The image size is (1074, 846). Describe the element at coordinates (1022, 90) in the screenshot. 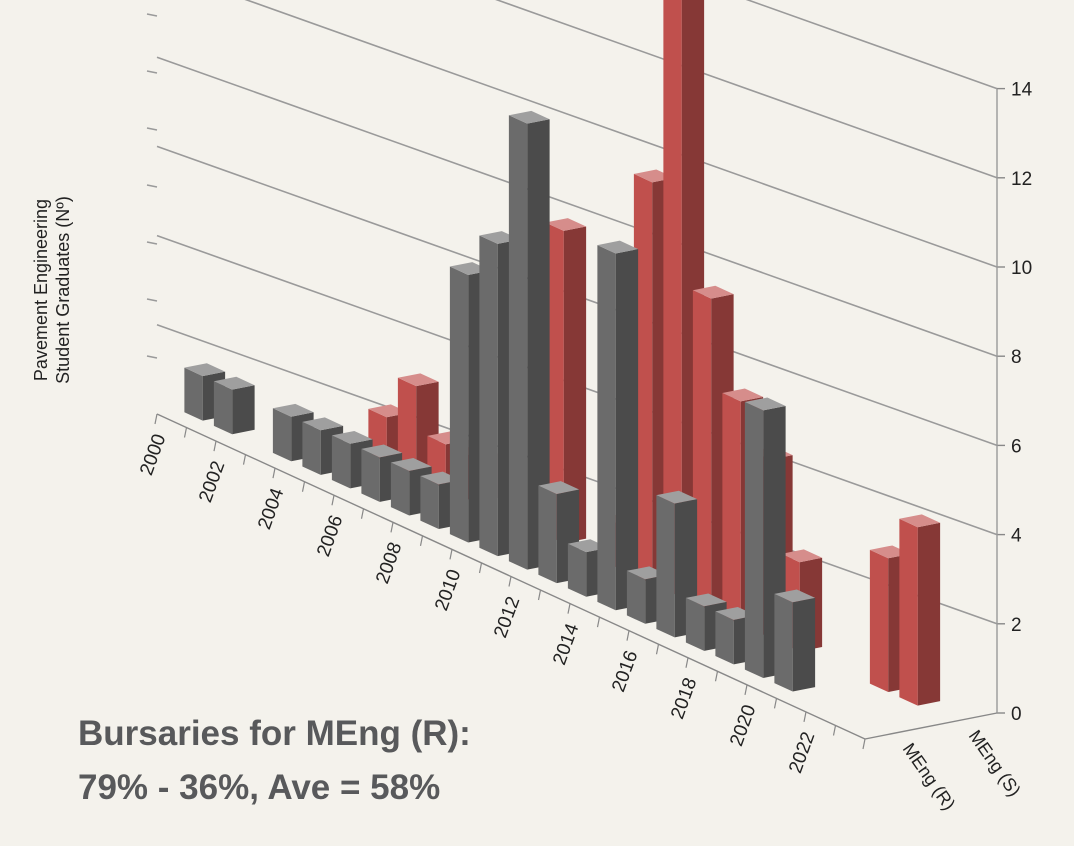

I see `y-tick-label-14: 14` at that location.